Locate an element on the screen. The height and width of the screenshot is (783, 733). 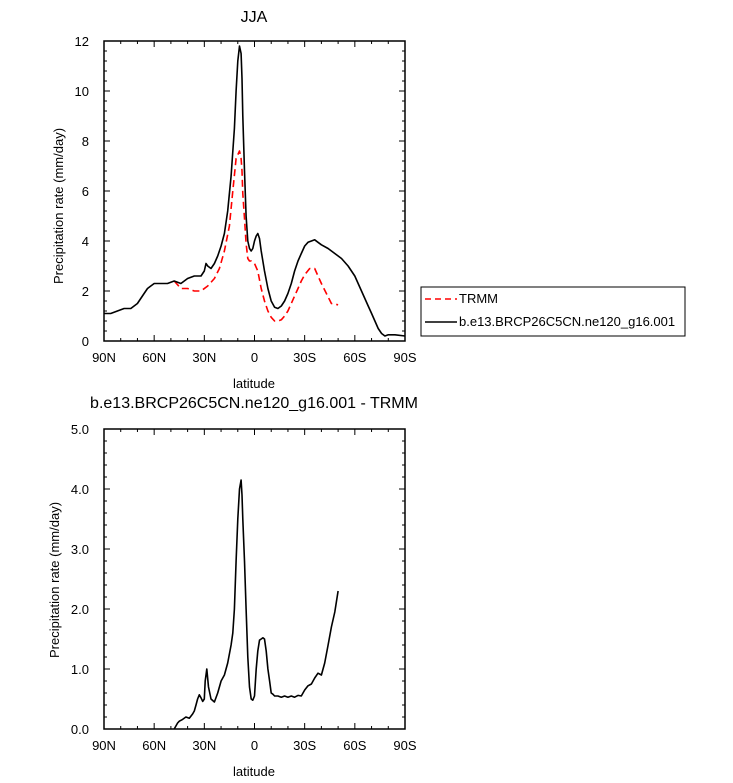
bottom-chart-series is located at coordinates (256, 604).